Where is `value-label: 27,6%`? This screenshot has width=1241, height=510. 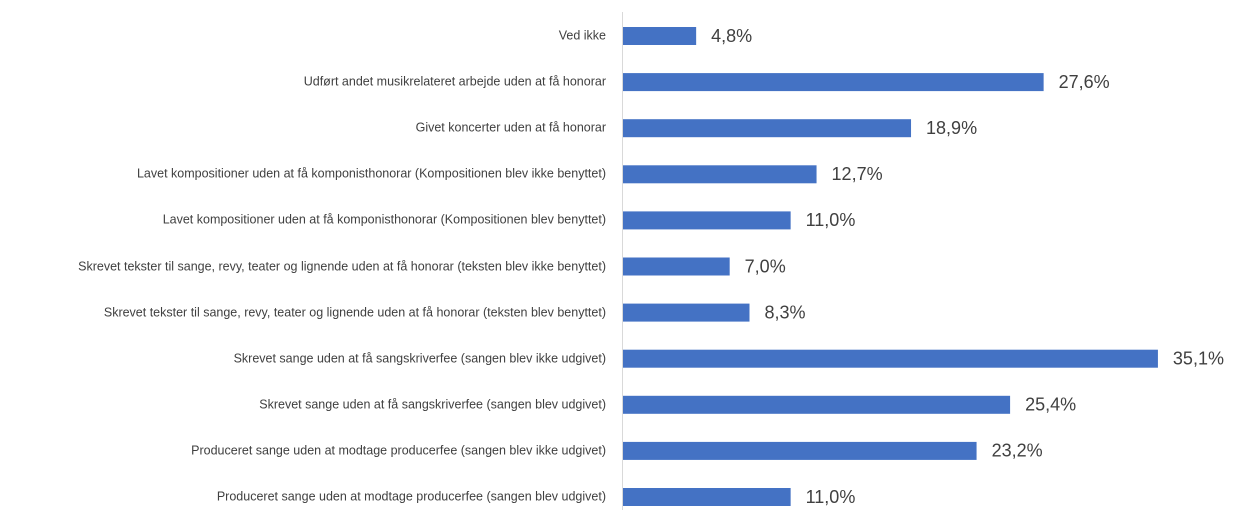 value-label: 27,6% is located at coordinates (1084, 82).